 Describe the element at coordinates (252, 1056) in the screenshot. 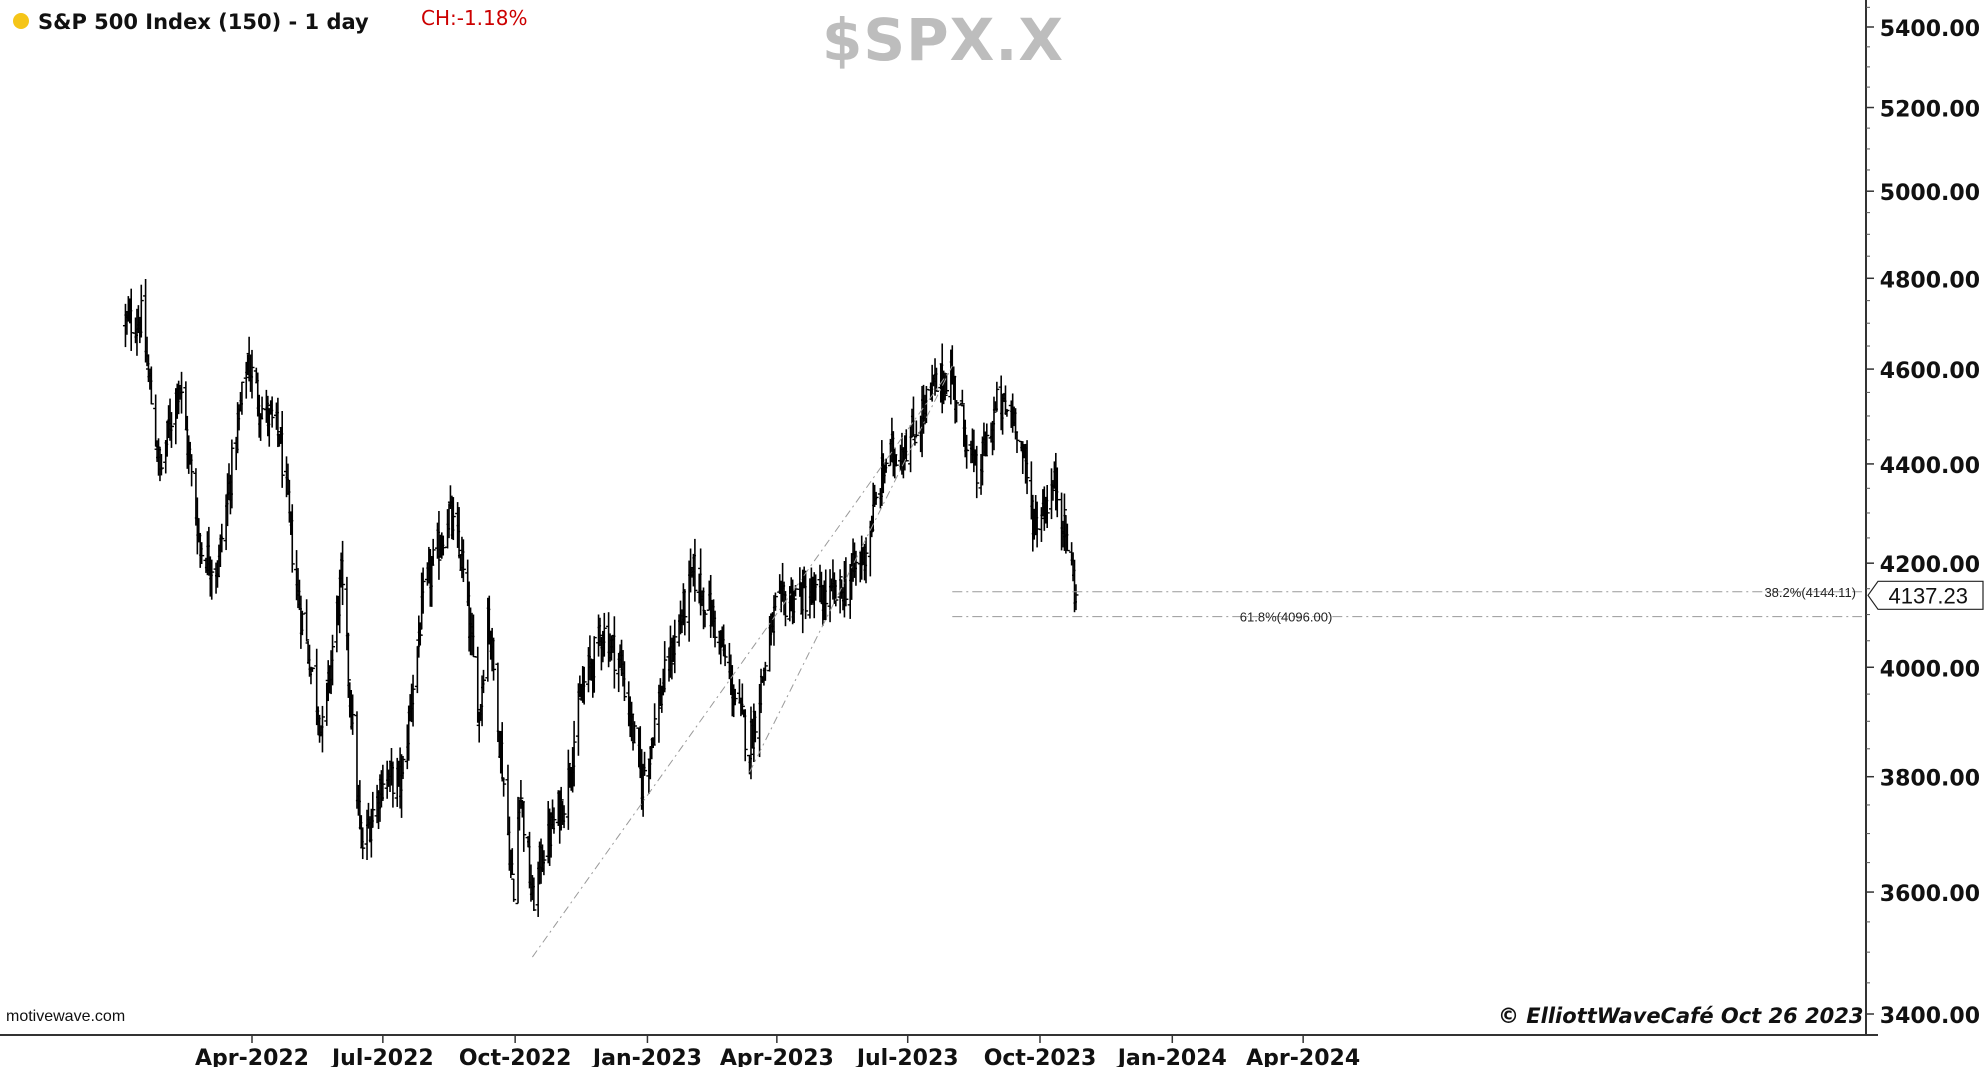

I see `x-tick-label: Apr-2022` at that location.